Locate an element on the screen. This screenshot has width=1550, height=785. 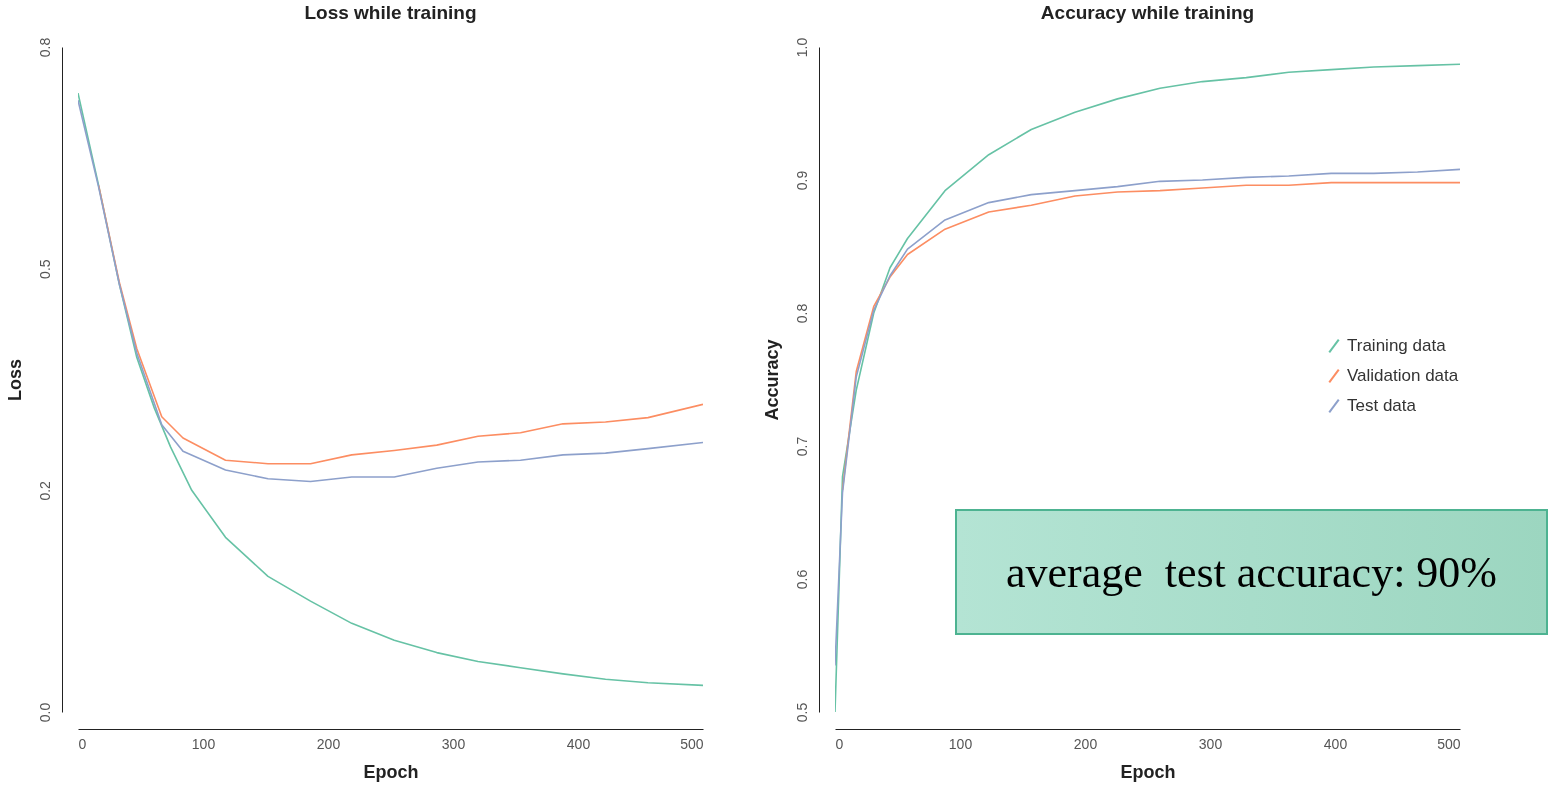
y-tick-label: 0.9 is located at coordinates (801, 180).